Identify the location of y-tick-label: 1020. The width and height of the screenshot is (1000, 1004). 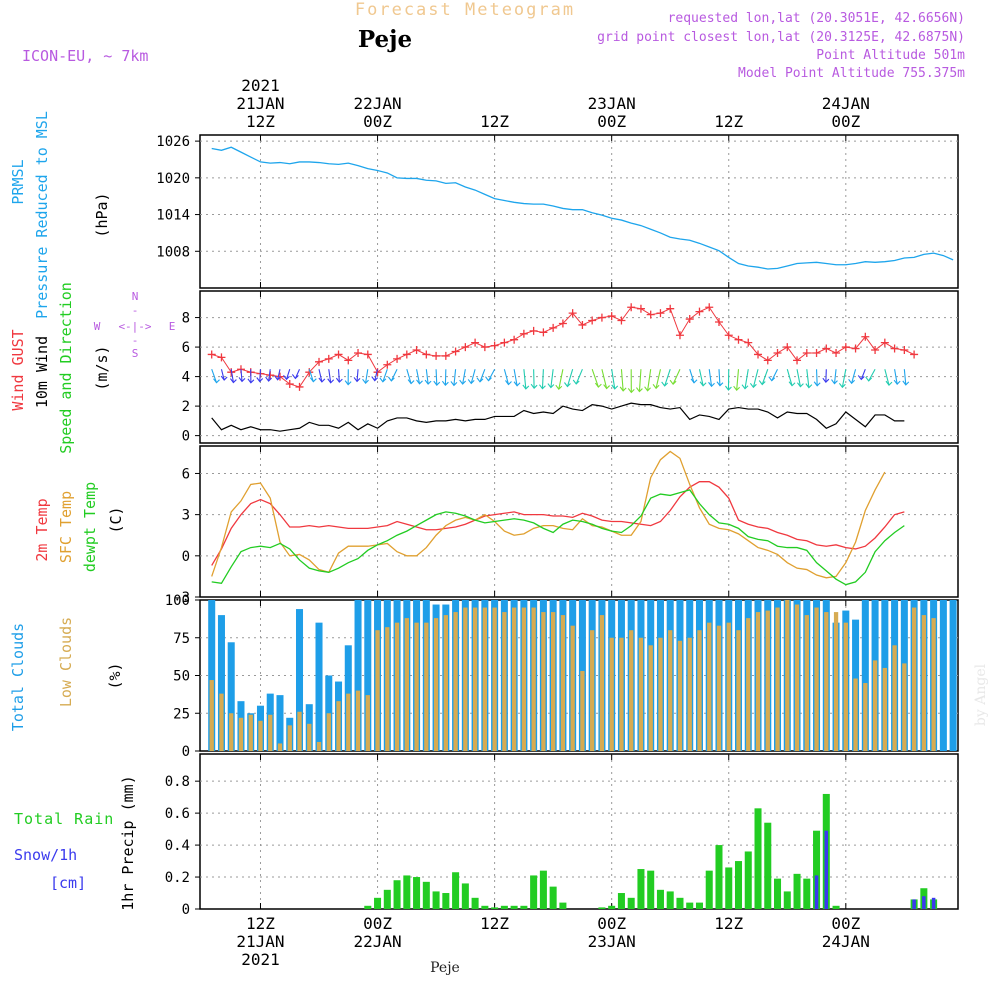
(173, 179).